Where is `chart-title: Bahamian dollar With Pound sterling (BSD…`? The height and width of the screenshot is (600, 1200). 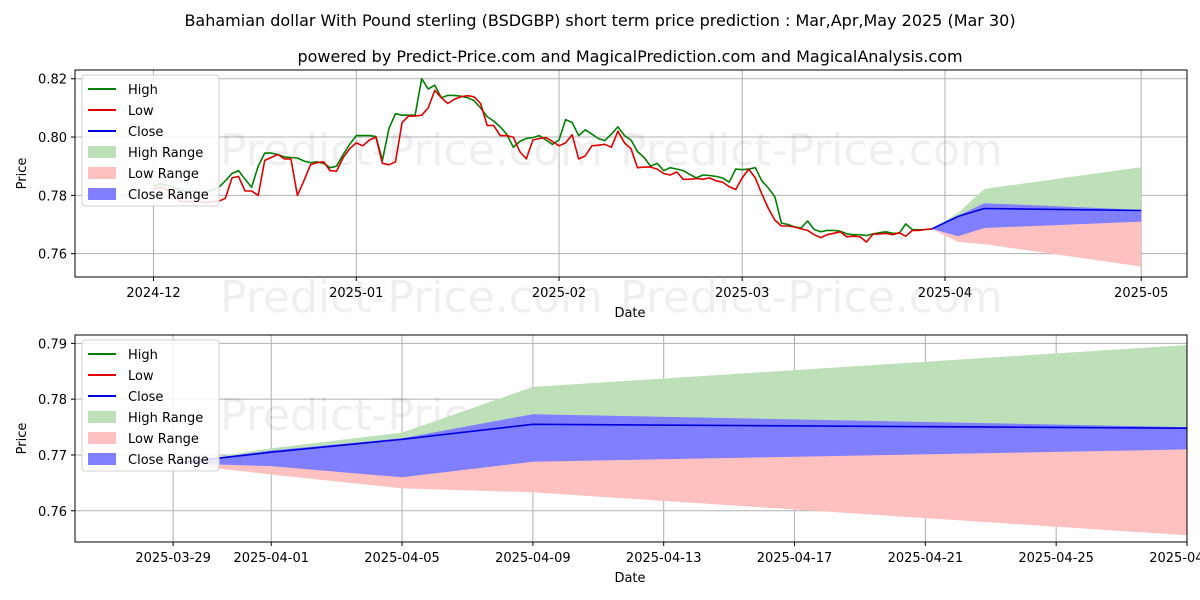
chart-title: Bahamian dollar With Pound sterling (BSD… is located at coordinates (599, 20).